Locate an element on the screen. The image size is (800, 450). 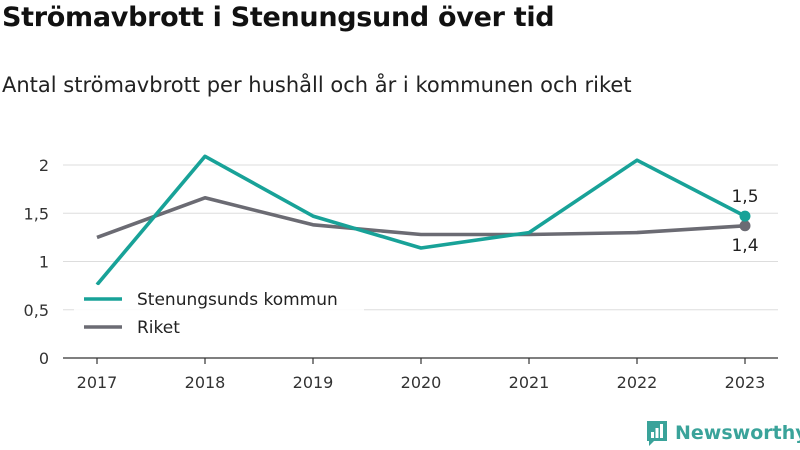
legend-label: Riket is located at coordinates (158, 328).